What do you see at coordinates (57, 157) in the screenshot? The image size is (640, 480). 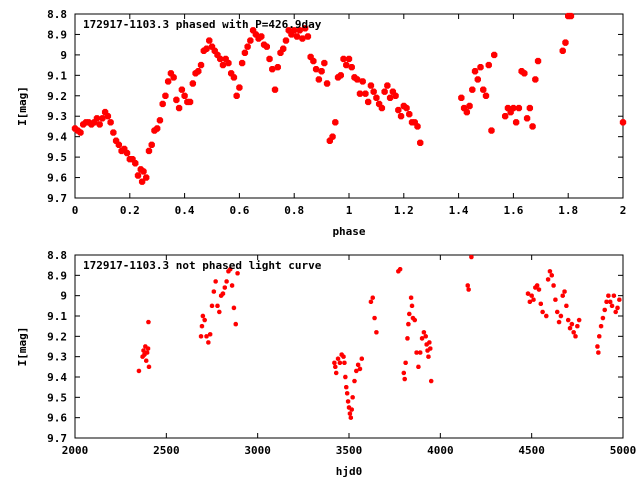 I see `y-tick-label: 9.5` at bounding box center [57, 157].